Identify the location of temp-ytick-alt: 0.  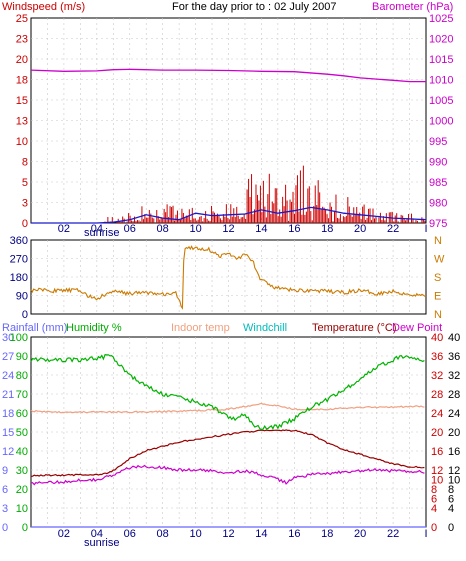
(451, 528).